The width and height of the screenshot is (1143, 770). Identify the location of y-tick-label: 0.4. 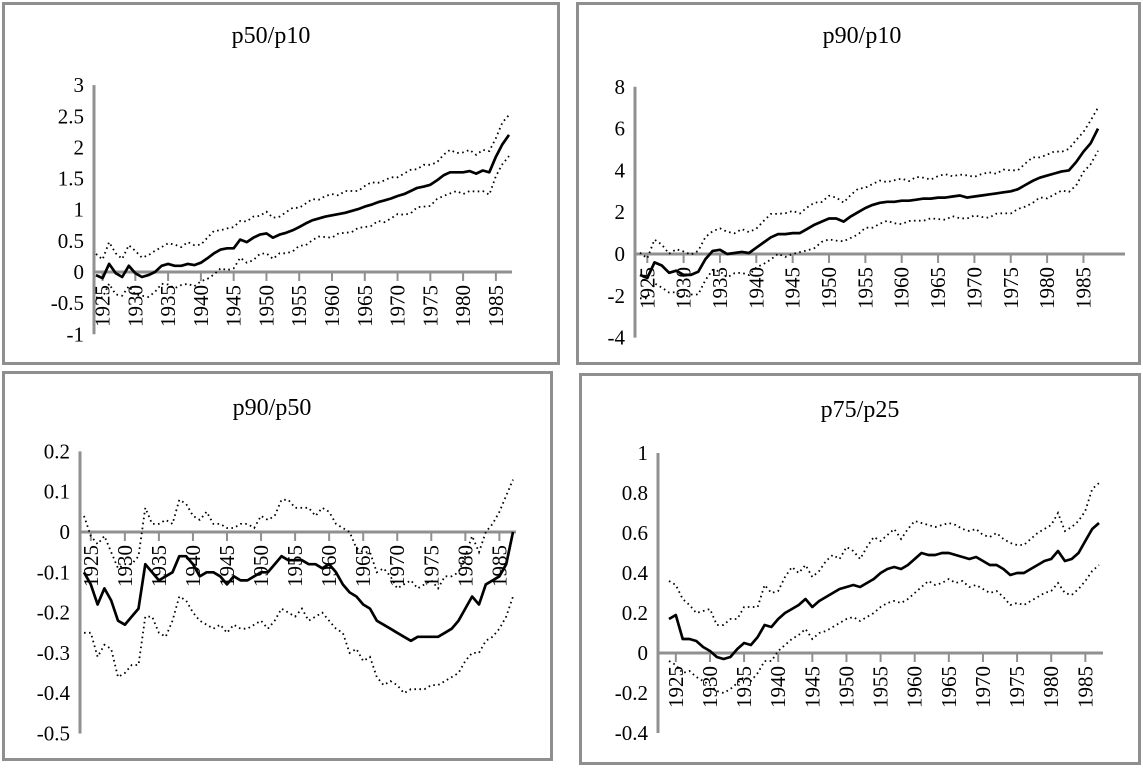
(635, 573).